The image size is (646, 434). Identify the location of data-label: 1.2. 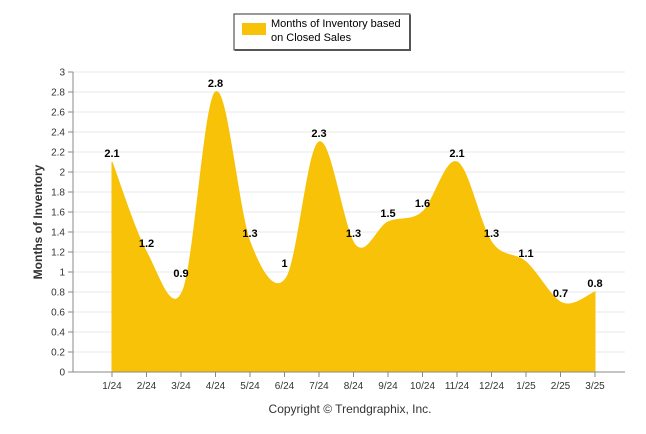
(146, 244).